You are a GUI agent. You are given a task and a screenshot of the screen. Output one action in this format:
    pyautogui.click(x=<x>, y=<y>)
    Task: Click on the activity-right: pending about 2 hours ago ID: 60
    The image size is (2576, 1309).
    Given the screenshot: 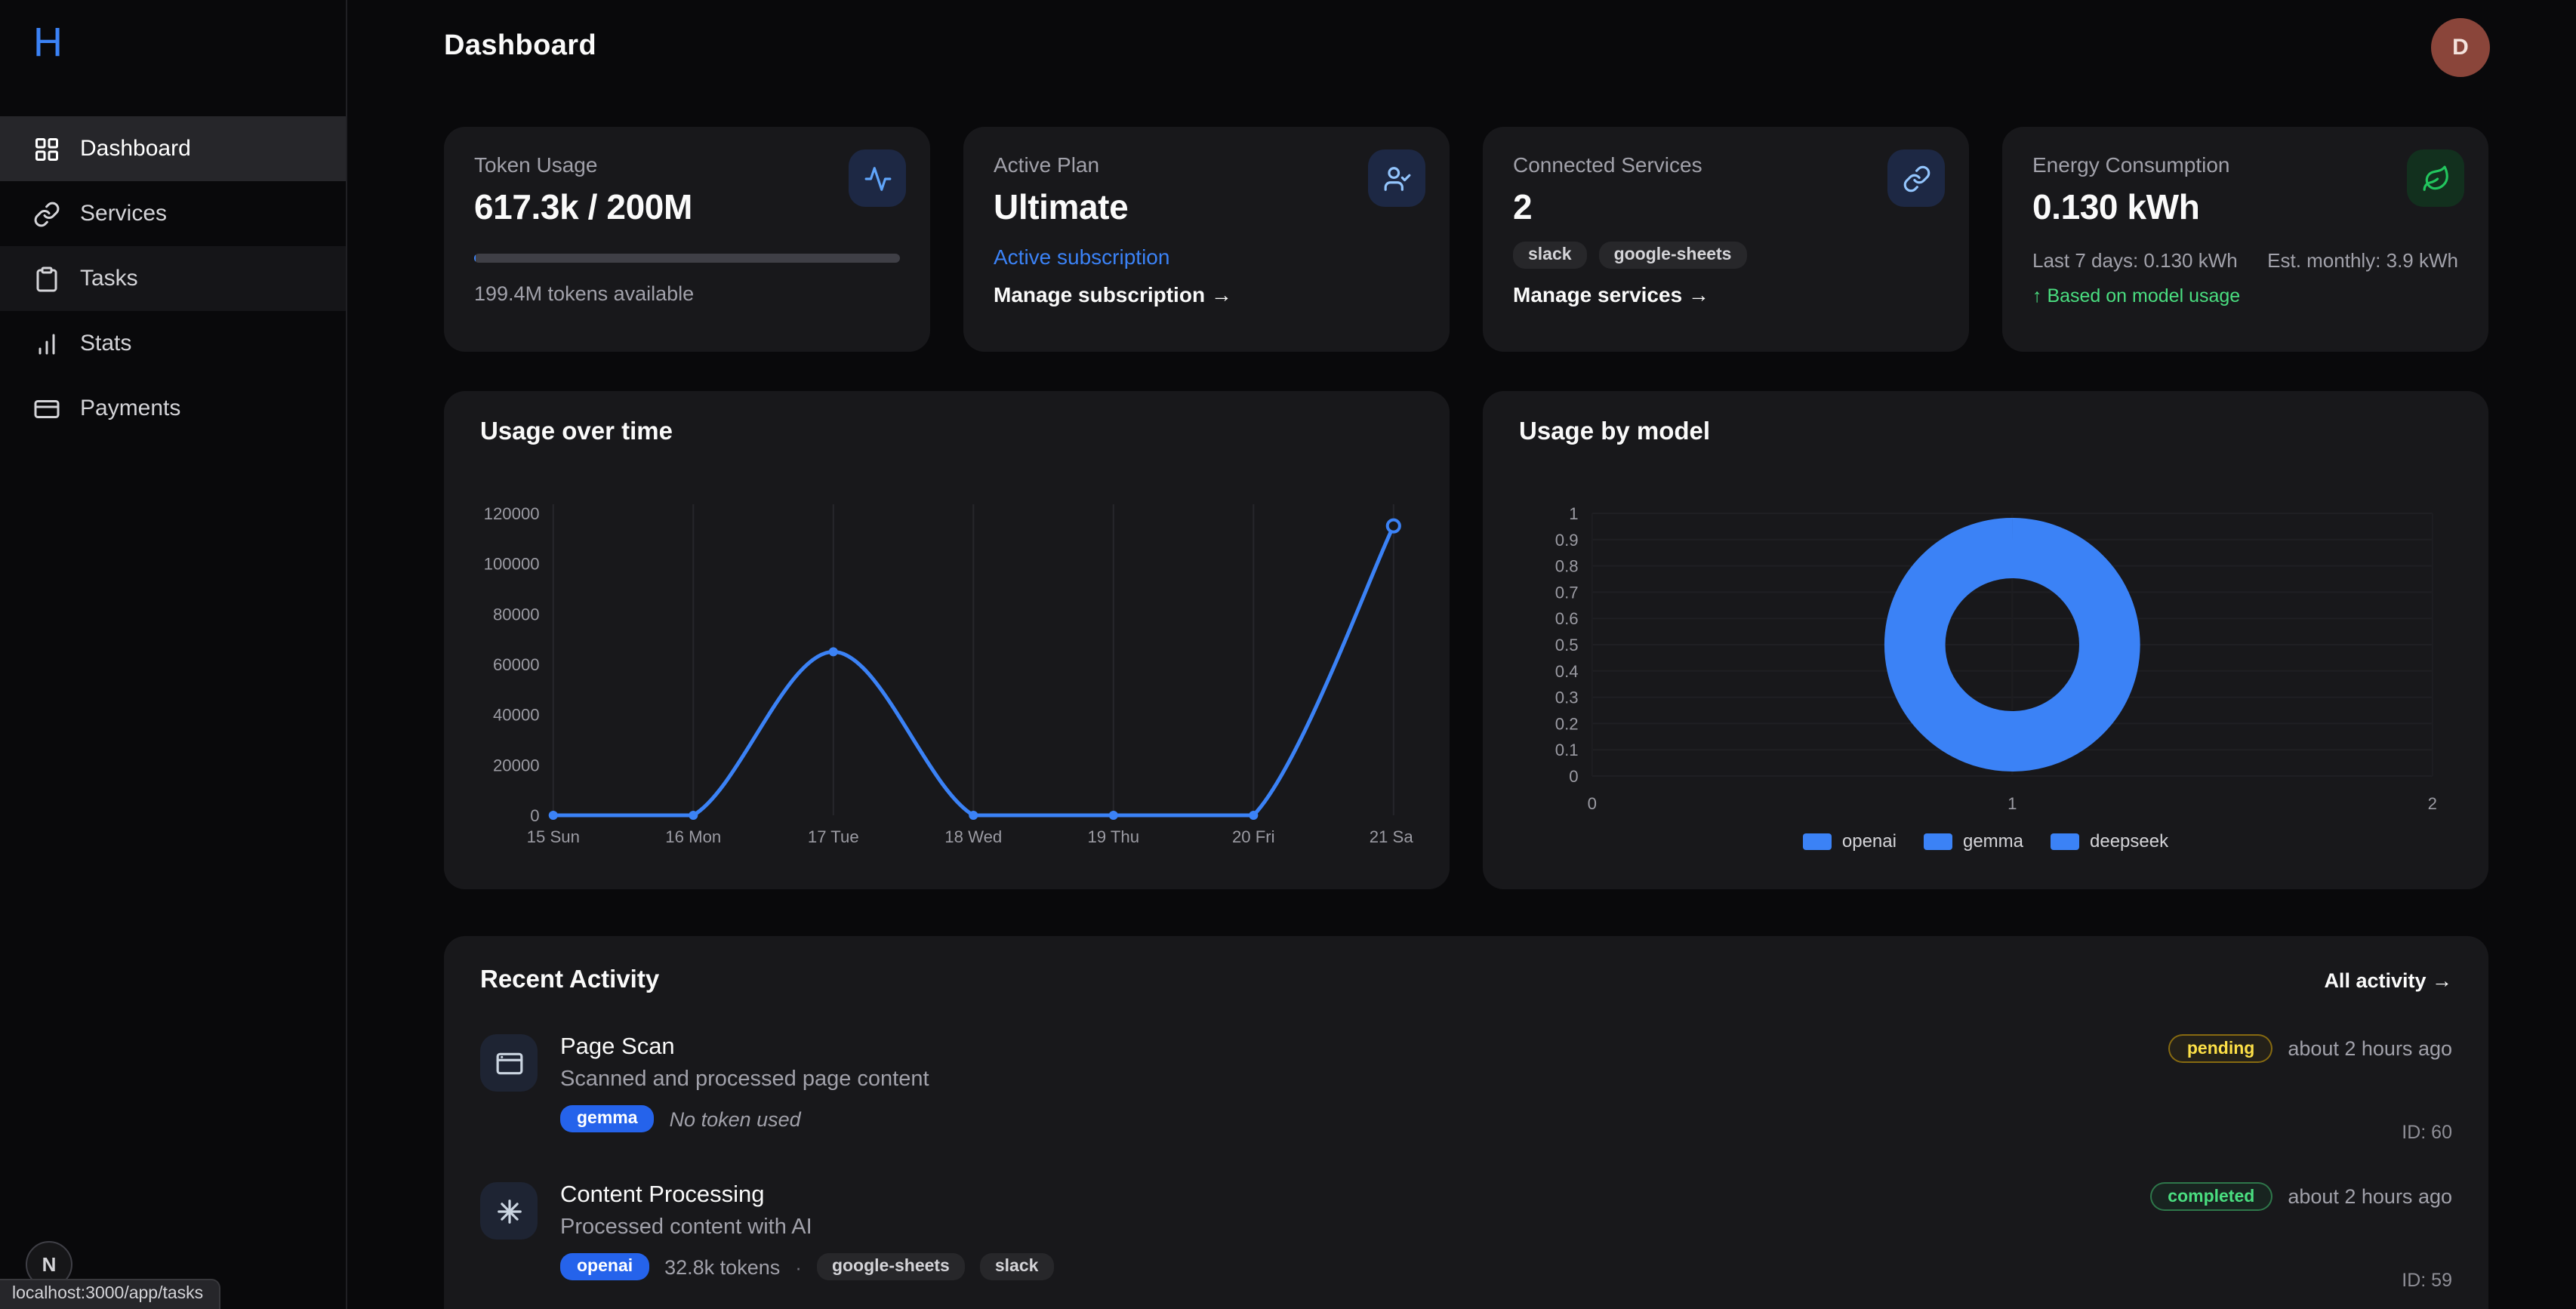 What is the action you would take?
    pyautogui.click(x=2310, y=1088)
    